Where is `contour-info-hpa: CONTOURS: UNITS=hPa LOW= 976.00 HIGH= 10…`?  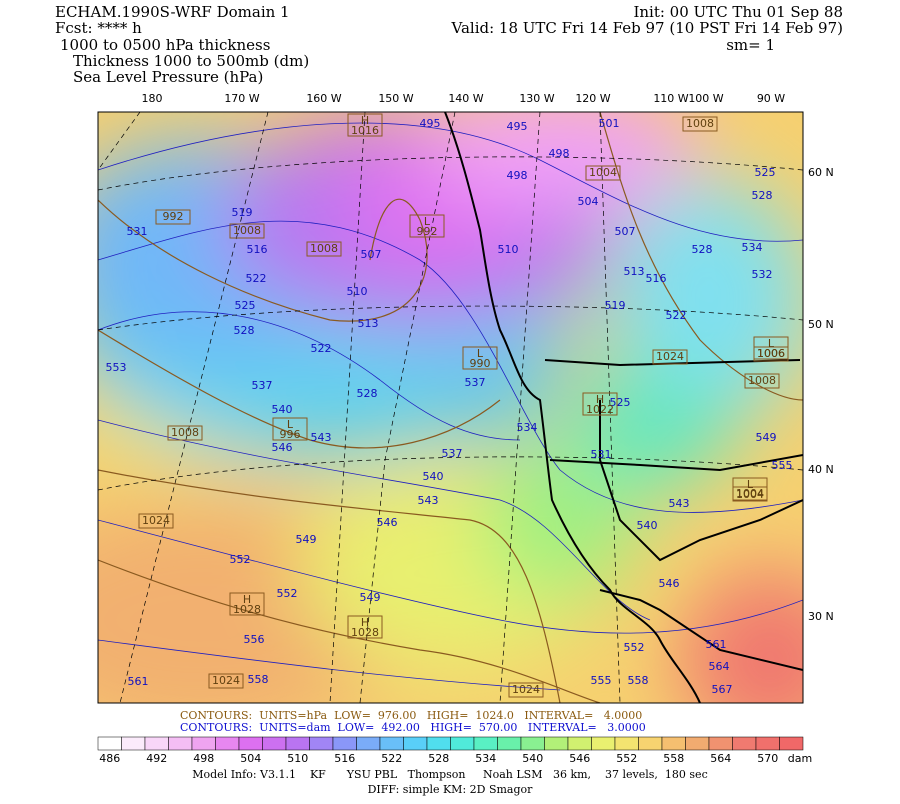 contour-info-hpa: CONTOURS: UNITS=hPa LOW= 976.00 HIGH= 10… is located at coordinates (411, 715).